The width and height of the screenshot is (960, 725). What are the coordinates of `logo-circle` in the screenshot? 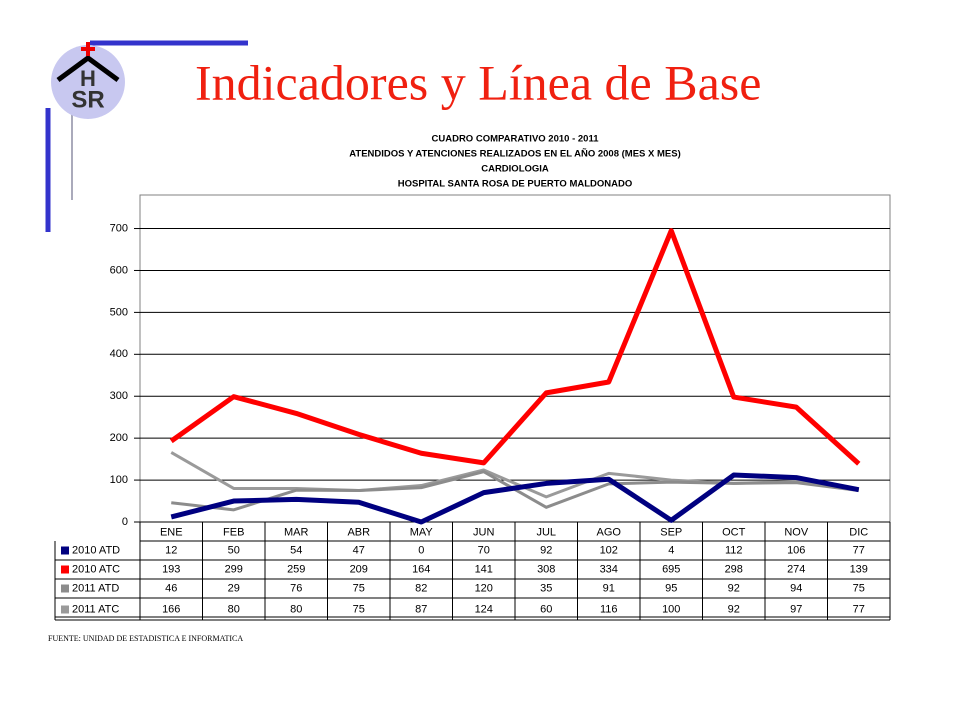 It's located at (88, 82).